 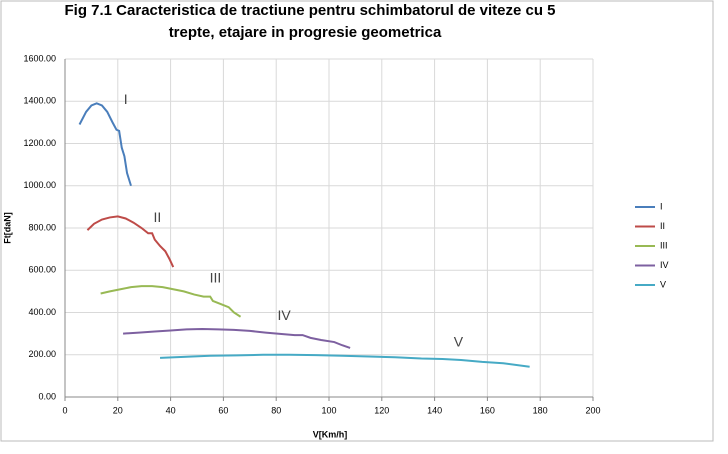 I want to click on annotation: V, so click(x=459, y=342).